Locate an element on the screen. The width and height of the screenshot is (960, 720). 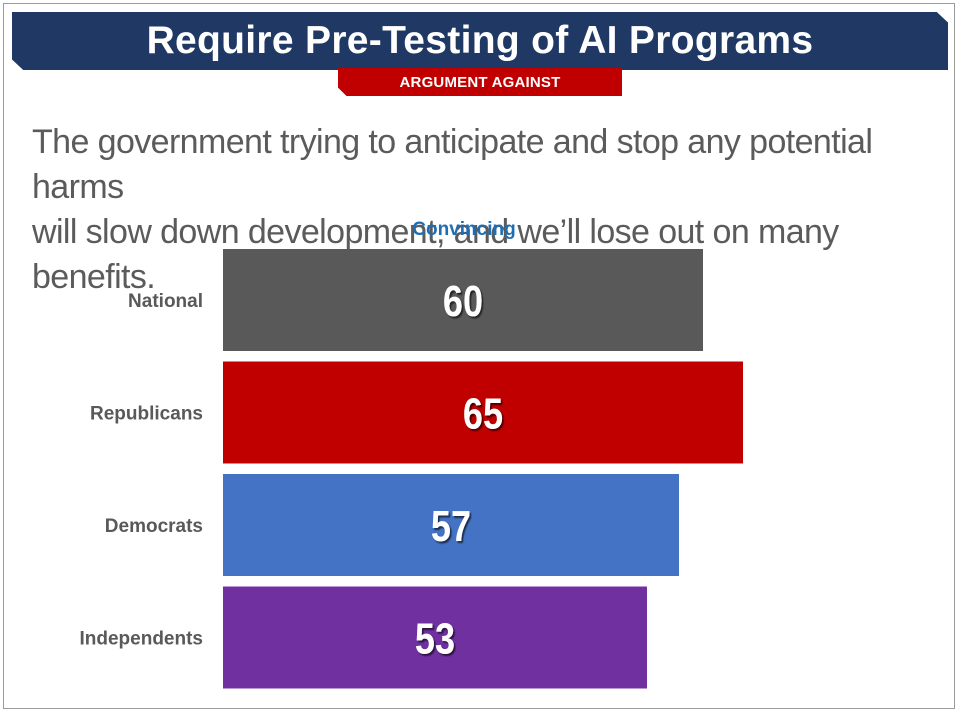
argument-tag: ARGUMENT AGAINST is located at coordinates (480, 82).